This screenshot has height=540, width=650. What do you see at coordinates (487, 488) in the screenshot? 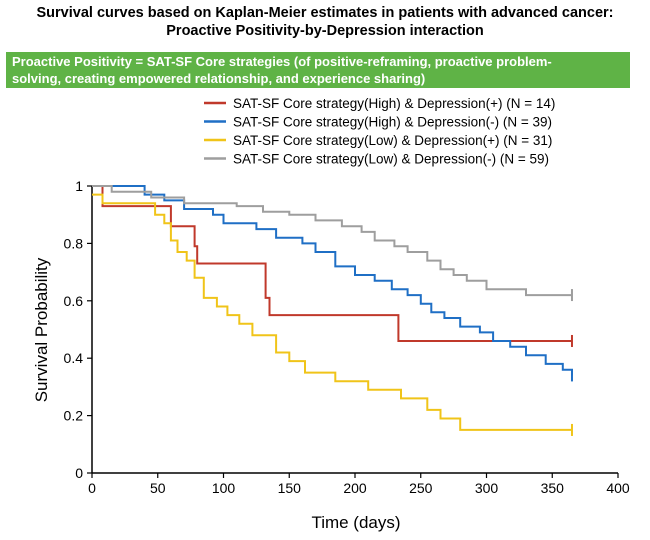
I see `x-tick-label: 300` at bounding box center [487, 488].